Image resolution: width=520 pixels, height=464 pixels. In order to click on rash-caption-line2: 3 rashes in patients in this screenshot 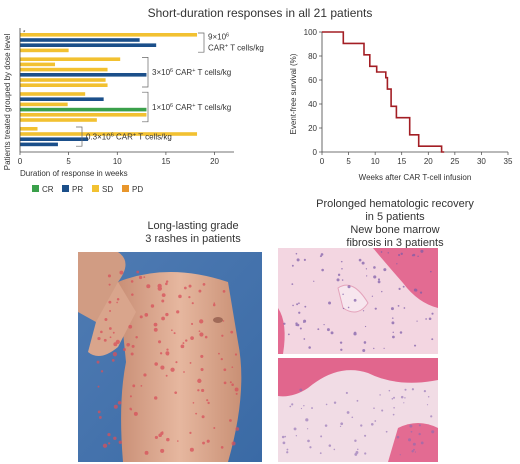, I will do `click(193, 239)`.